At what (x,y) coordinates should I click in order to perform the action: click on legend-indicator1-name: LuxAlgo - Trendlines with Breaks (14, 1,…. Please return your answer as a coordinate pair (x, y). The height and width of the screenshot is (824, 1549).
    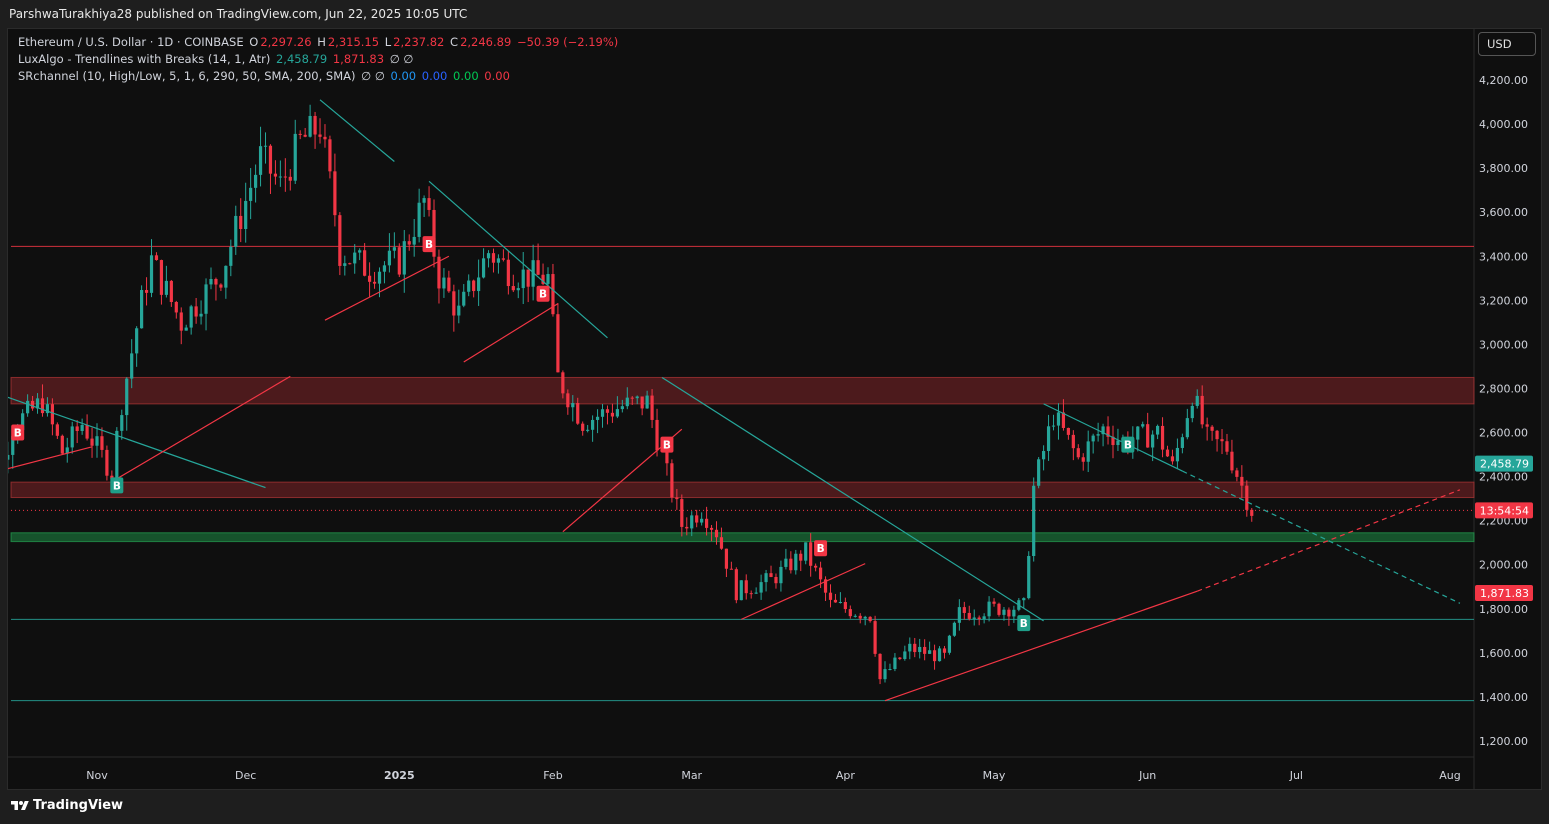
    Looking at the image, I should click on (144, 59).